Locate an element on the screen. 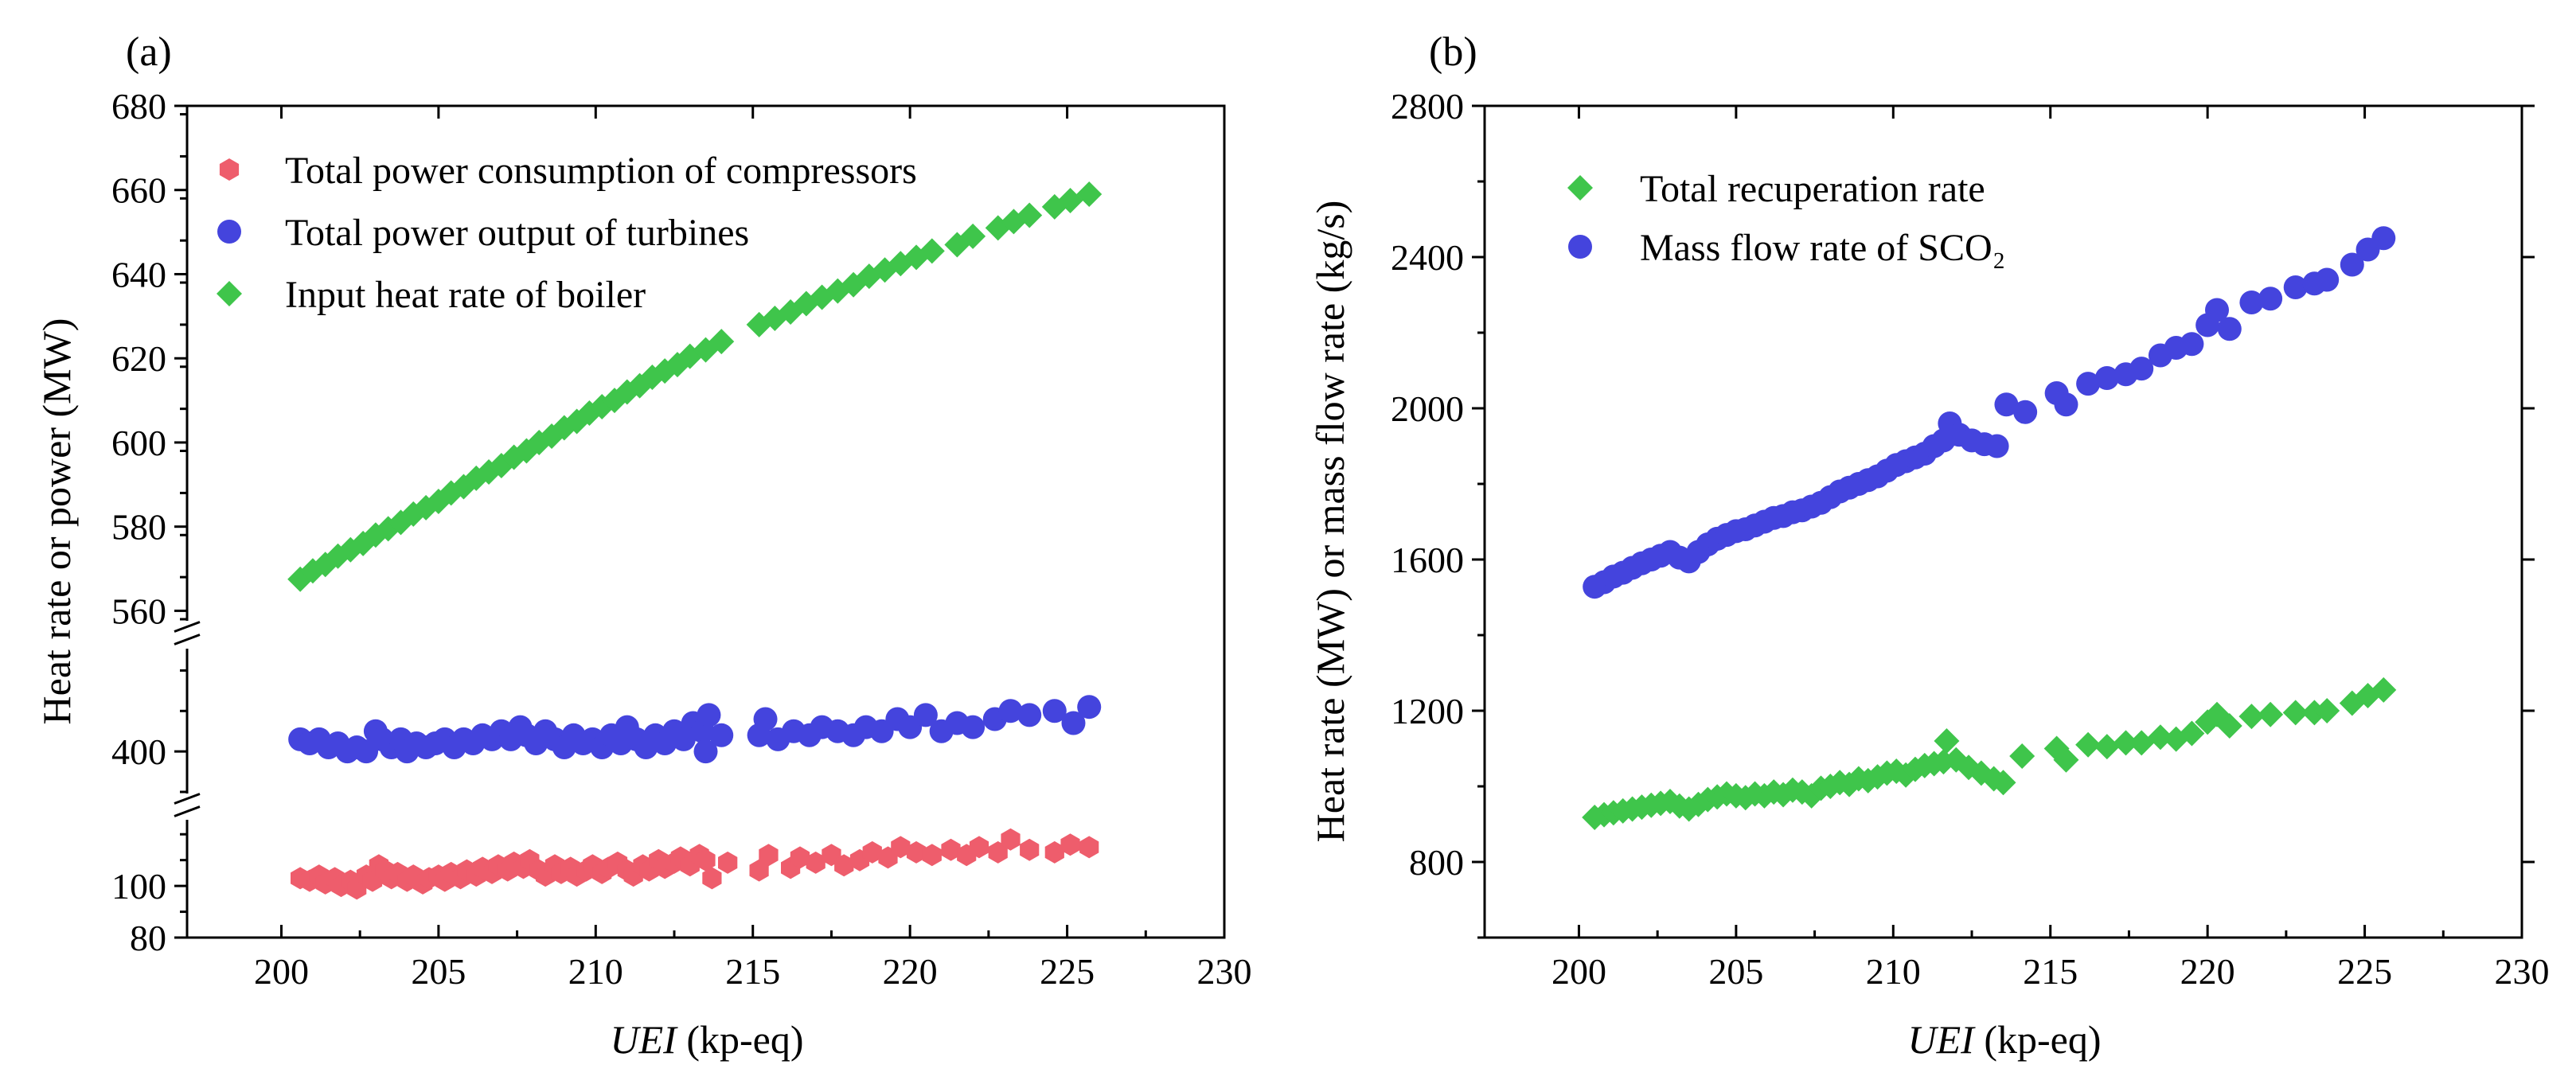 This screenshot has width=2576, height=1088. legend-entry-recuperation: Total recuperation rate is located at coordinates (1812, 189).